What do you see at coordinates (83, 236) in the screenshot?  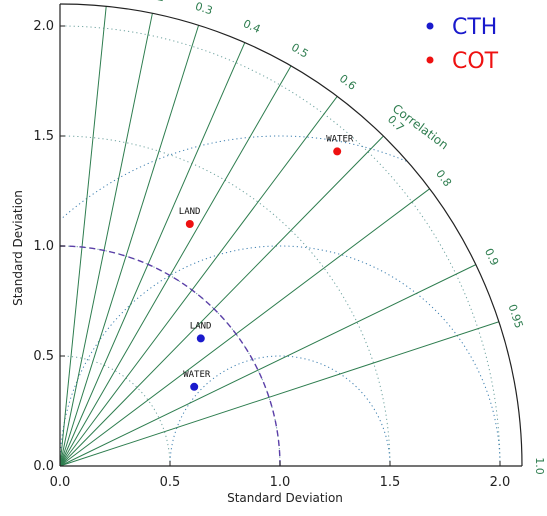 I see `correlation-line` at bounding box center [83, 236].